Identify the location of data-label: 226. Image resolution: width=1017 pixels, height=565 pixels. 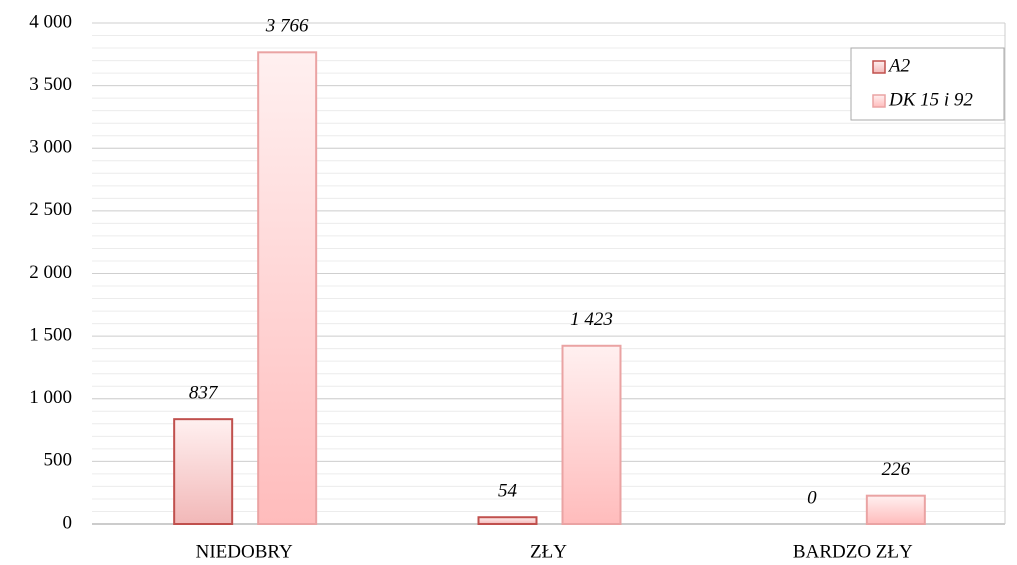
(896, 469).